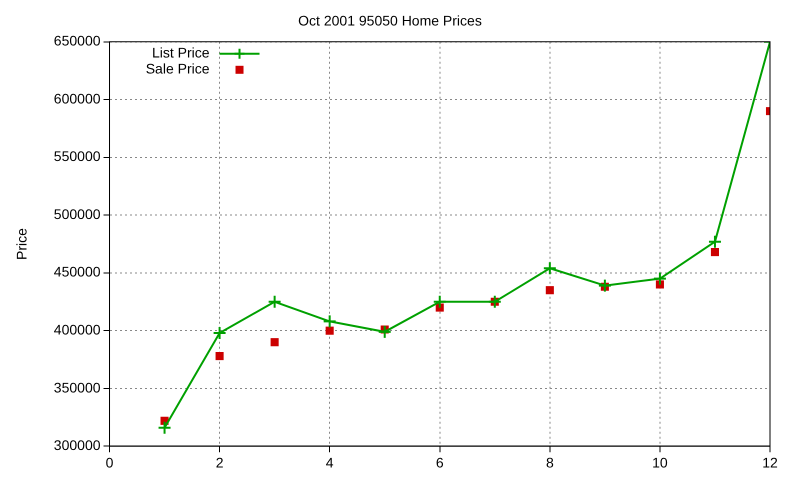  What do you see at coordinates (77, 272) in the screenshot?
I see `y-tick-label: 450000` at bounding box center [77, 272].